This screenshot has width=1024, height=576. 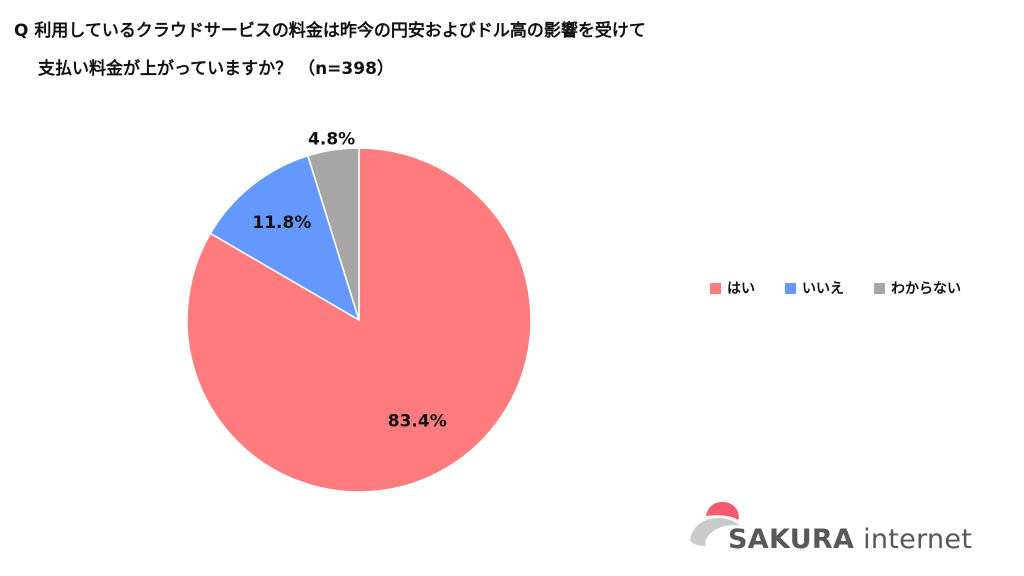 What do you see at coordinates (926, 289) in the screenshot?
I see `legend-label: わからない` at bounding box center [926, 289].